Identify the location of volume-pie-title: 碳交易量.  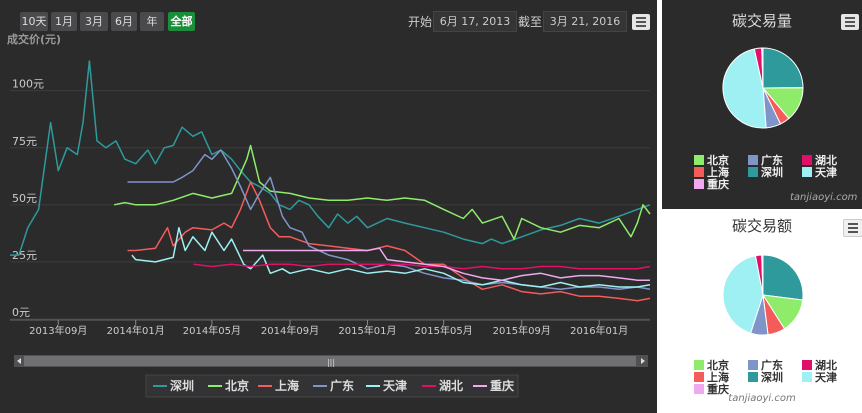
(761, 21).